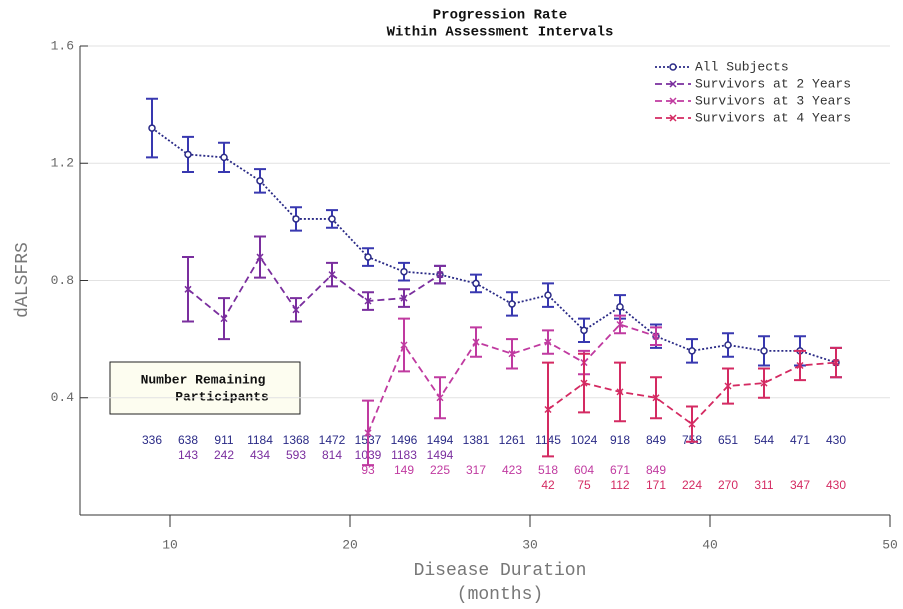 This screenshot has width=903, height=609. Describe the element at coordinates (205, 388) in the screenshot. I see `annotation-box` at that location.